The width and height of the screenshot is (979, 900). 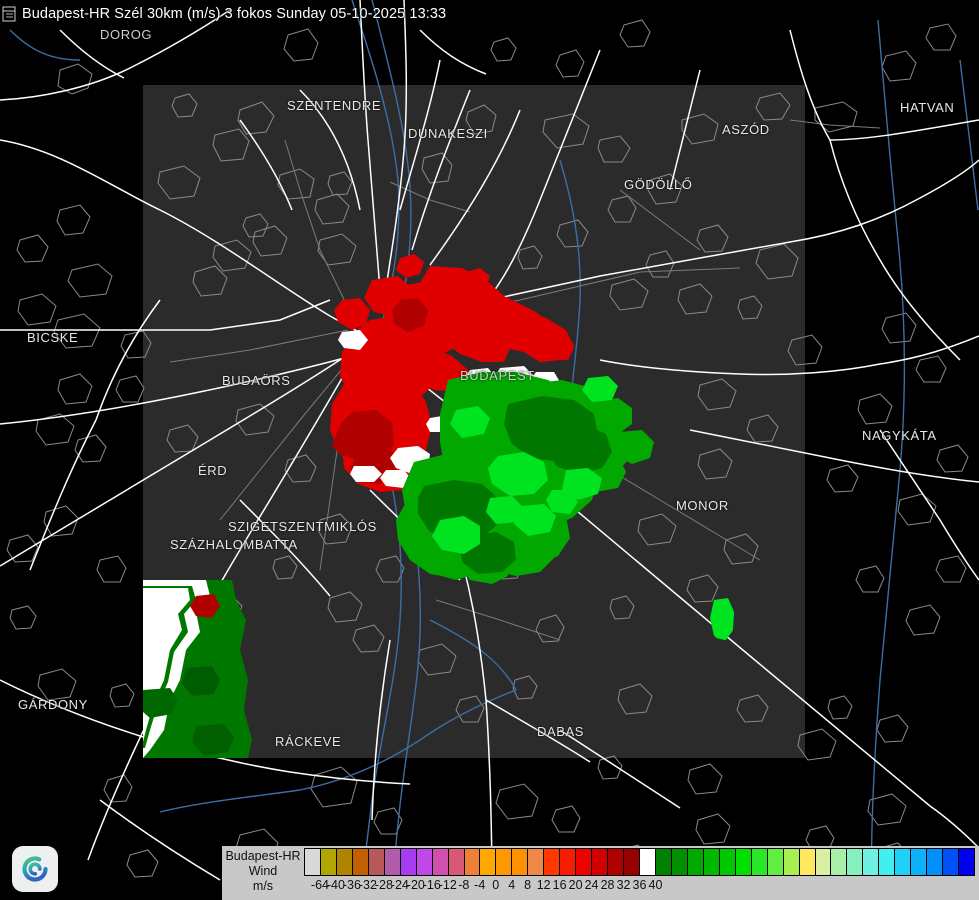 What do you see at coordinates (431, 885) in the screenshot?
I see `legend-tick--16: -16` at bounding box center [431, 885].